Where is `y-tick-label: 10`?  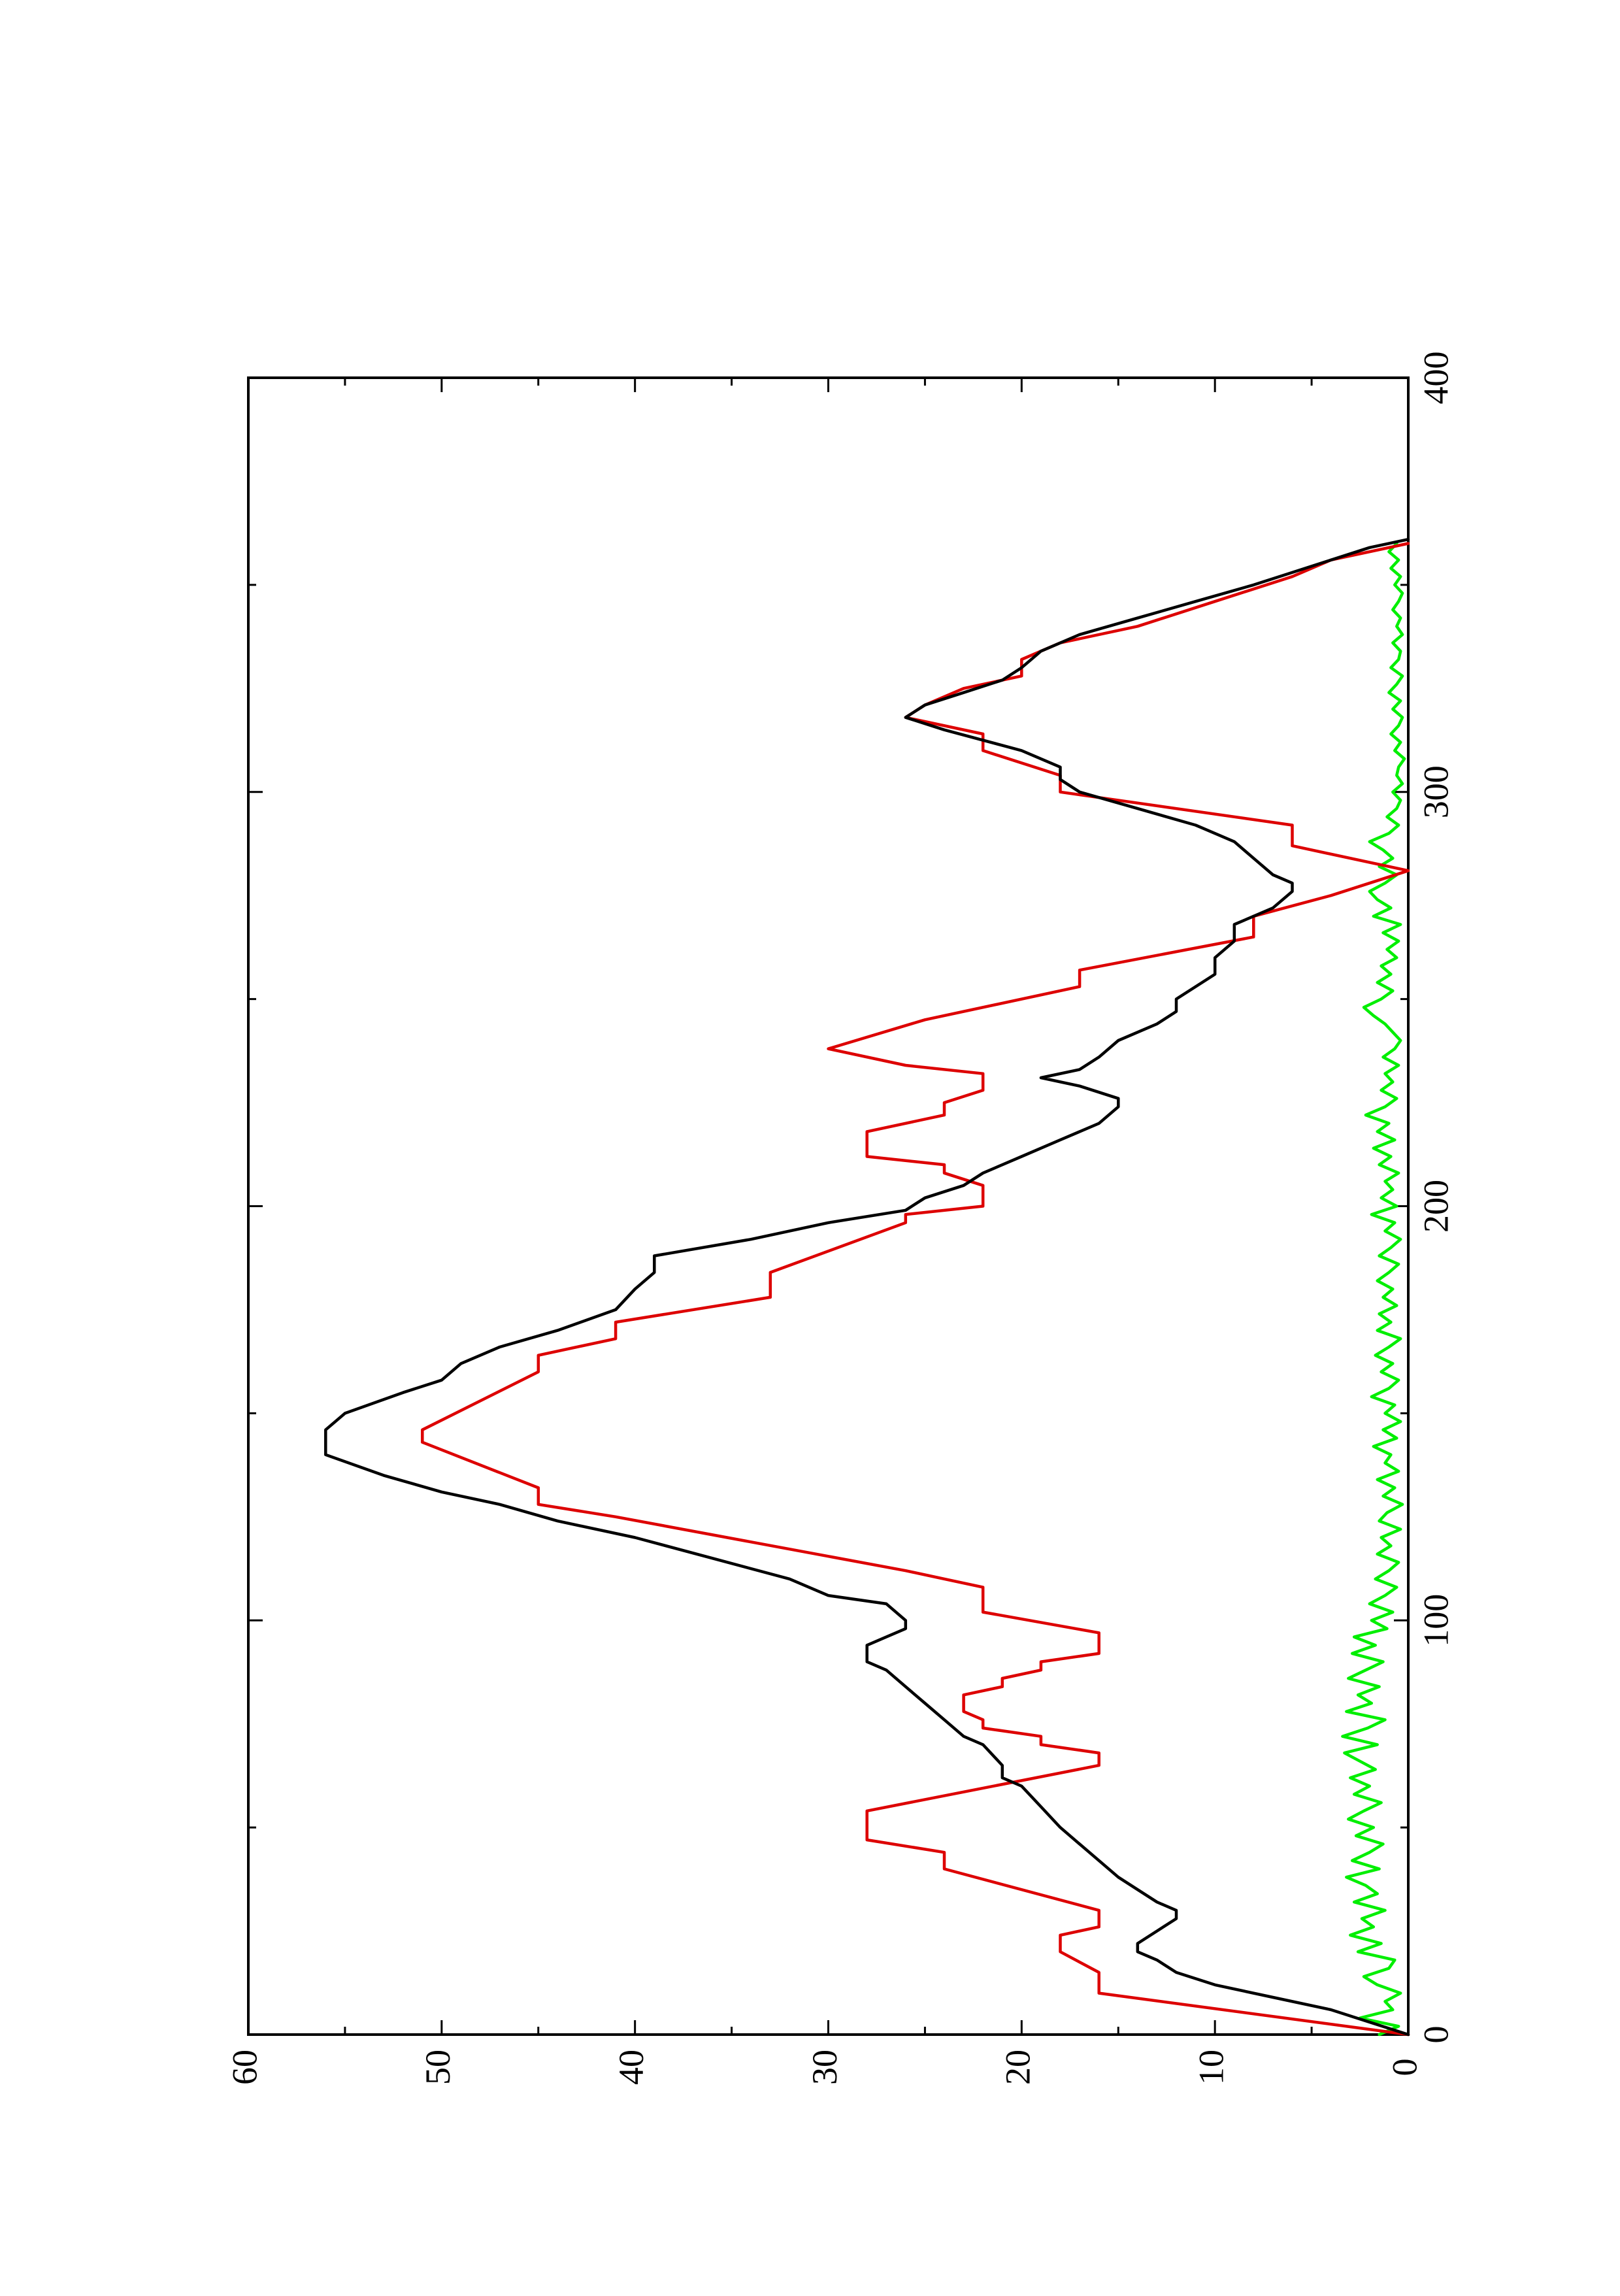
y-tick-label: 10 is located at coordinates (1211, 2067).